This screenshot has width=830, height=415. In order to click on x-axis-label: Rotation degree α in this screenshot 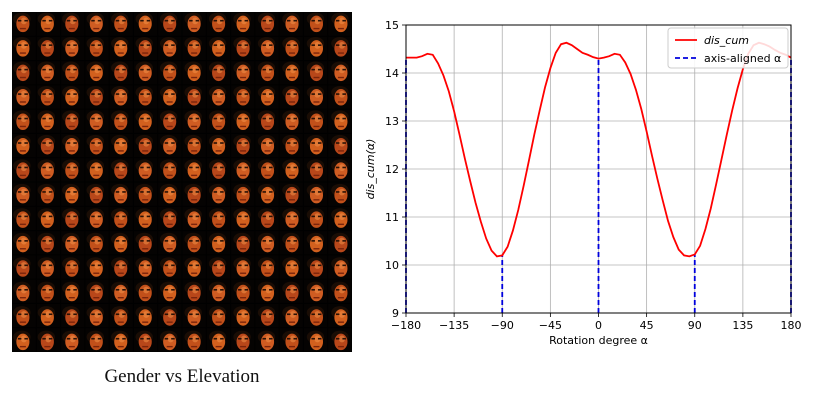, I will do `click(598, 340)`.